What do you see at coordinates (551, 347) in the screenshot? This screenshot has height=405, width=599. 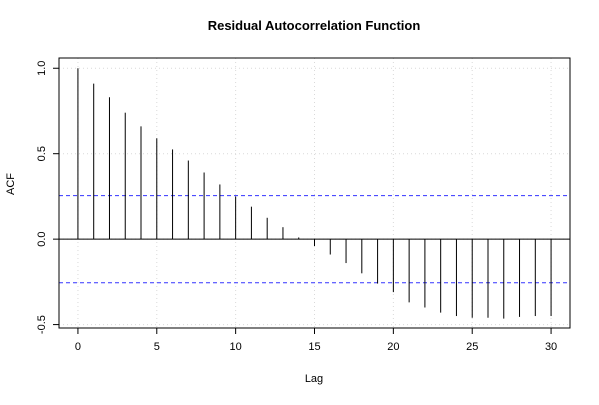 I see `x-tick-label-6: 30` at bounding box center [551, 347].